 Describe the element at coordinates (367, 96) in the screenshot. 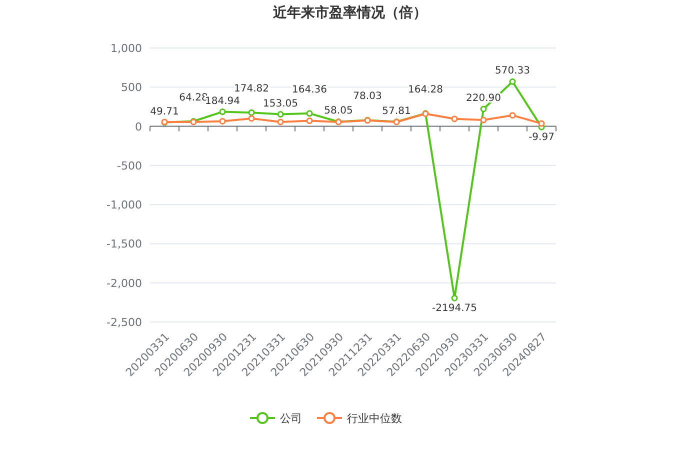

I see `data-label: 78.03` at that location.